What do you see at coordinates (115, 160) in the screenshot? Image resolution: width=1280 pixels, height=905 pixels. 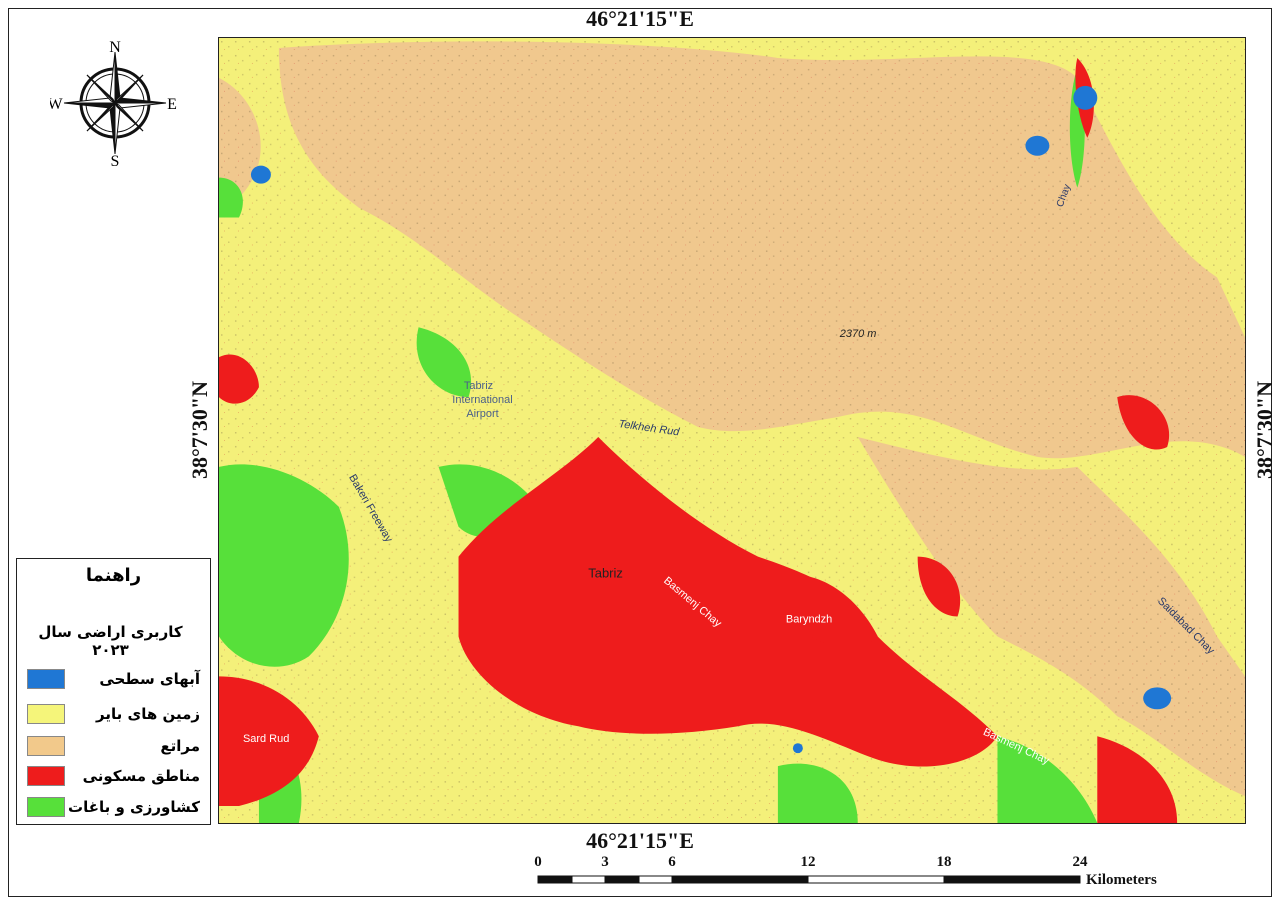 I see `compass-s: S` at bounding box center [115, 160].